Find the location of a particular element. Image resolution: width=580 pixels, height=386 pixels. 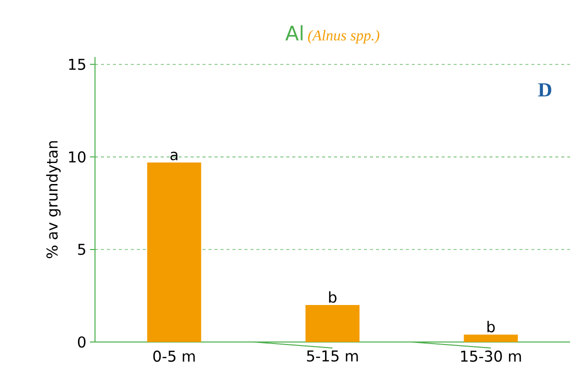

chart-subtitle: (Alnus spp.) is located at coordinates (344, 37).